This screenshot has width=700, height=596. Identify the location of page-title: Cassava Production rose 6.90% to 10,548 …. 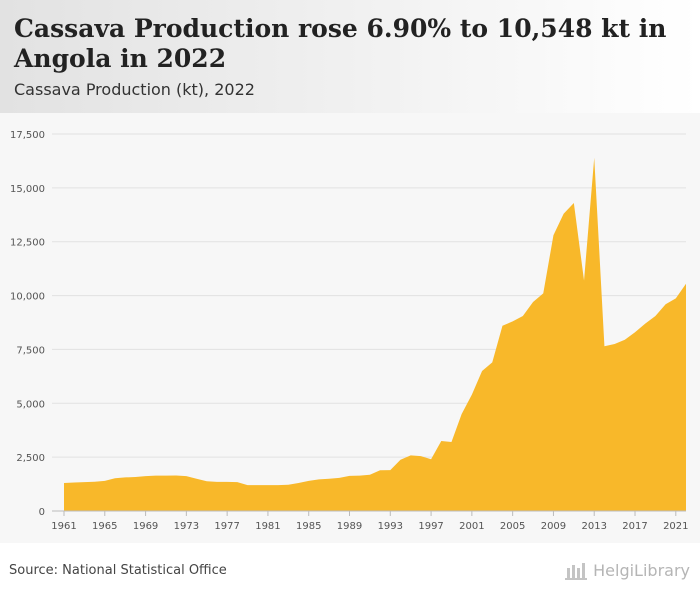
(340, 43).